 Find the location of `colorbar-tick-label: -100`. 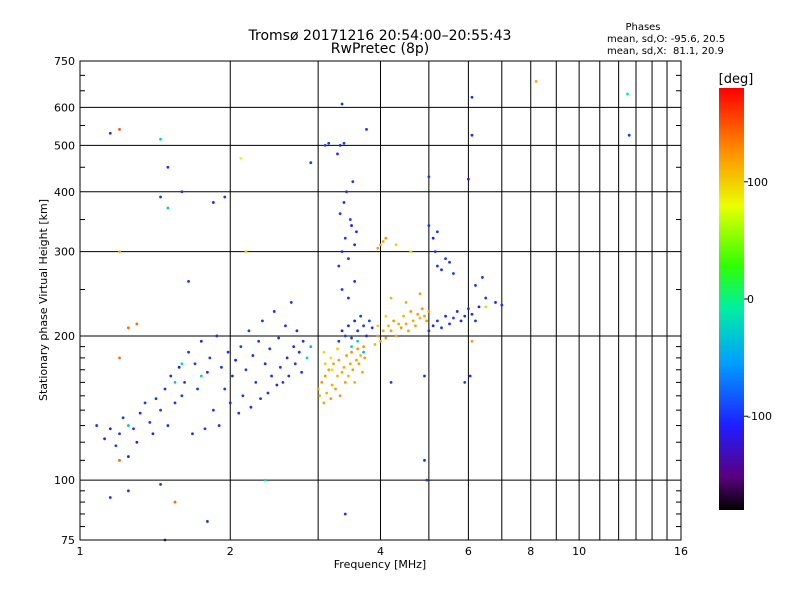

colorbar-tick-label: -100 is located at coordinates (759, 416).